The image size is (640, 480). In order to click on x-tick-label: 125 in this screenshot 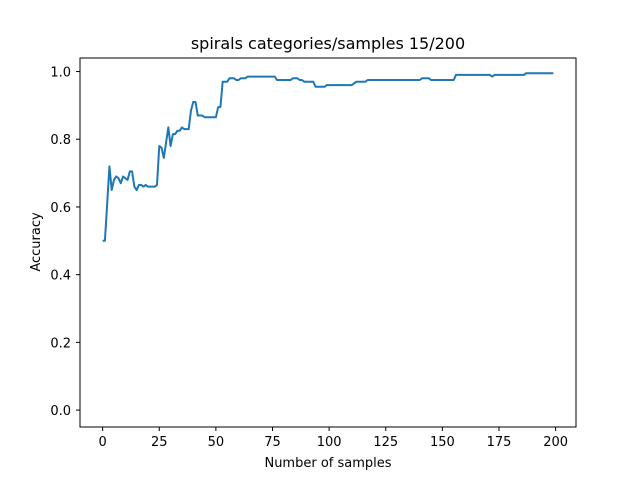, I will do `click(385, 442)`.